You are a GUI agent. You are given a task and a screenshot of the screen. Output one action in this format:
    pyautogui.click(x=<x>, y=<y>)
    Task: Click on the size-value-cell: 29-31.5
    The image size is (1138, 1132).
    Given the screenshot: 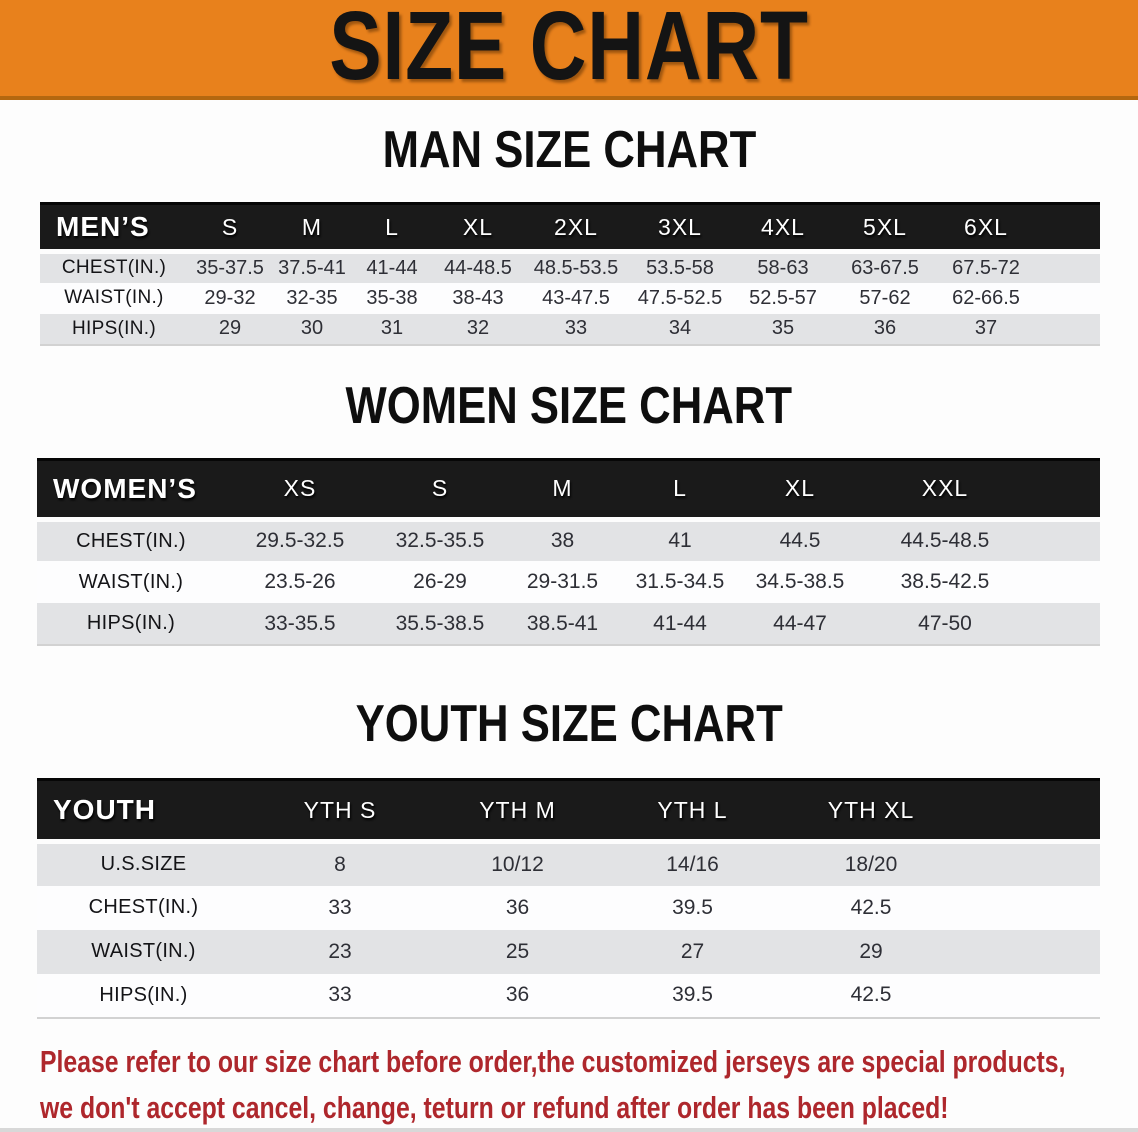 What is the action you would take?
    pyautogui.click(x=562, y=582)
    